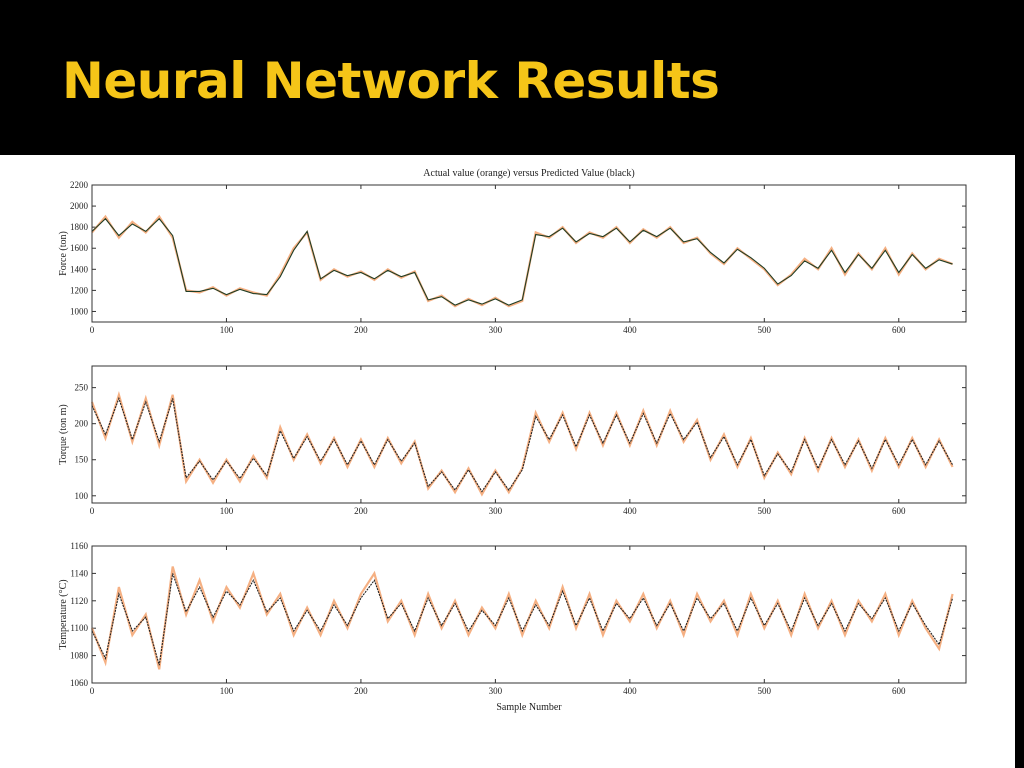  What do you see at coordinates (63, 614) in the screenshot?
I see `y-axis-label: Temperature (°C)` at bounding box center [63, 614].